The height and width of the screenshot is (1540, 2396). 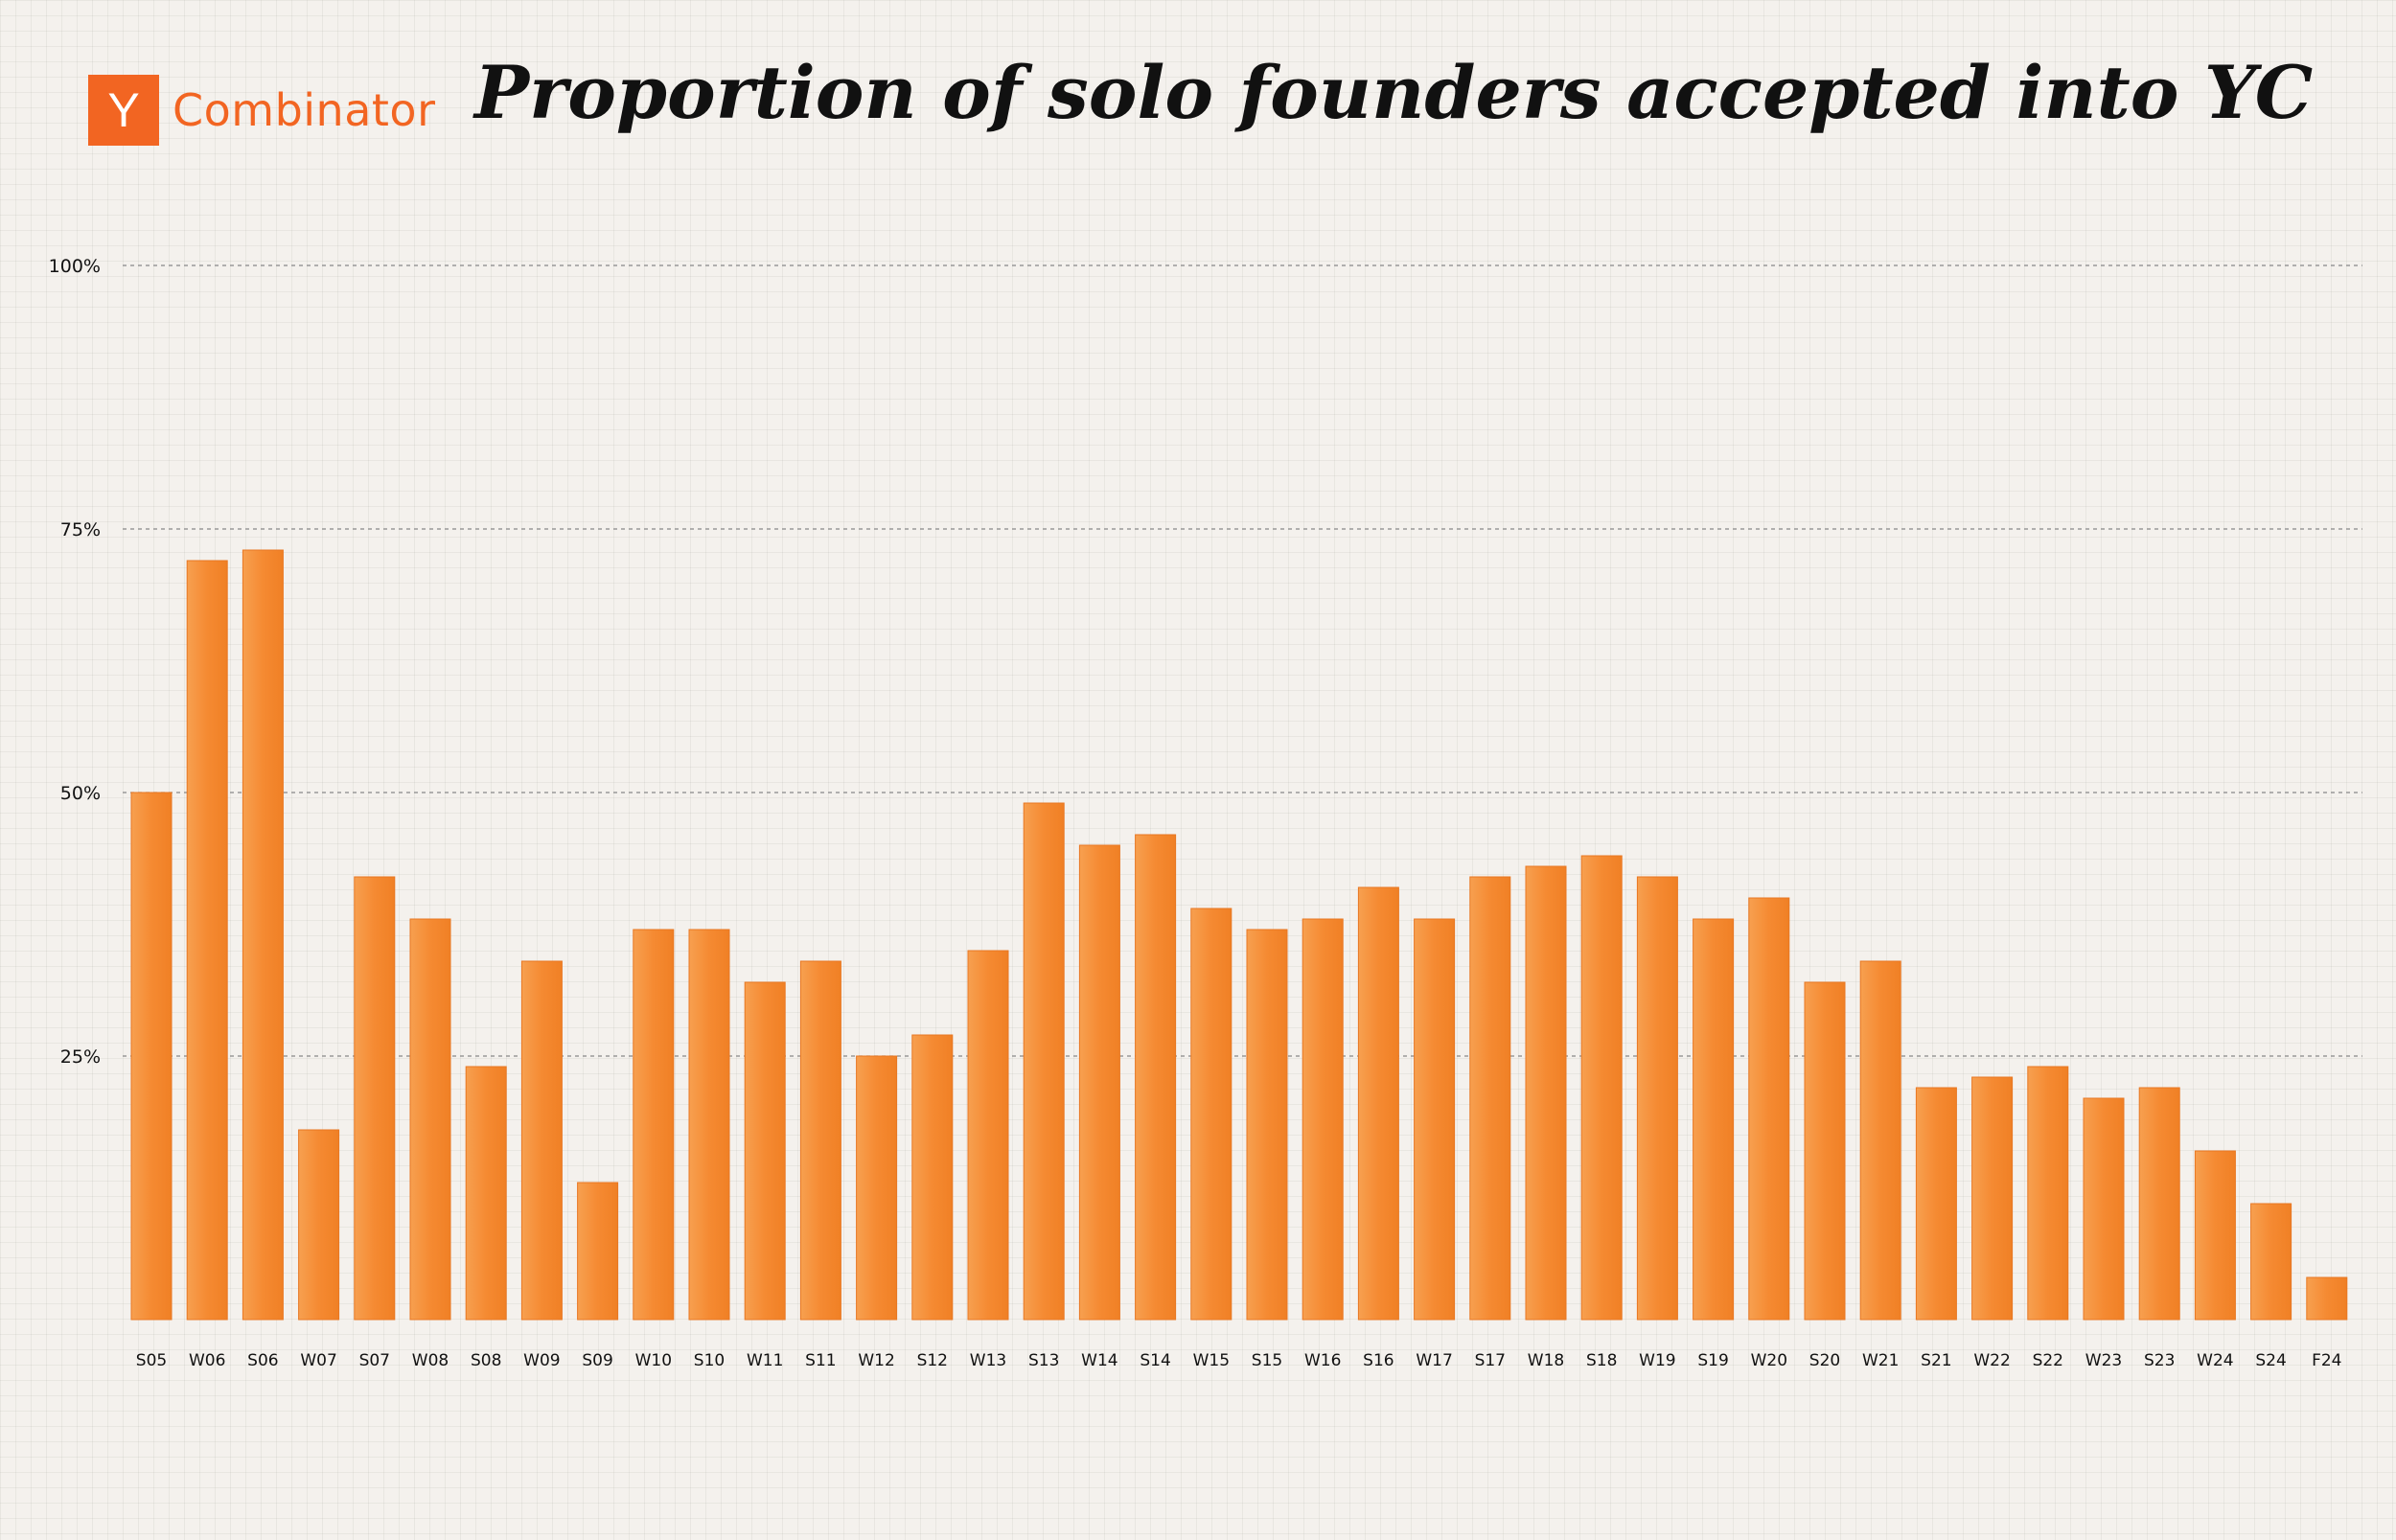 I want to click on x-tick-label: W20, so click(x=1769, y=1360).